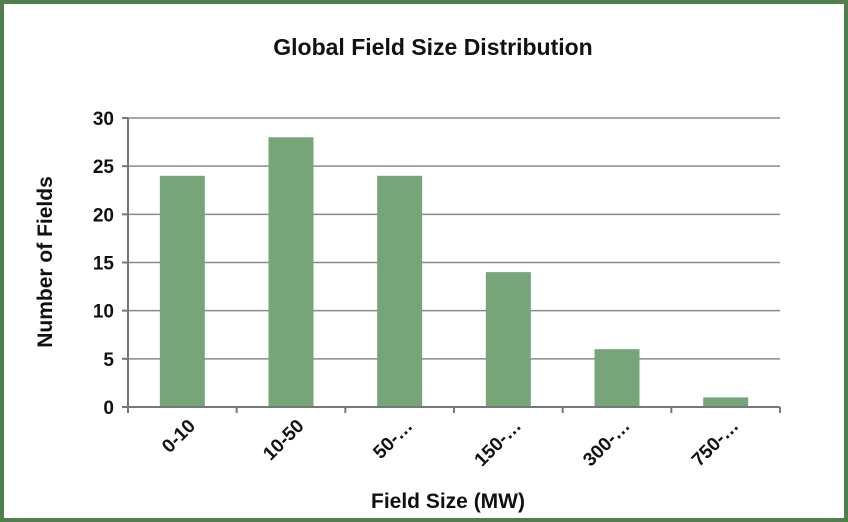 This screenshot has height=522, width=848. I want to click on y-tick-label: 0, so click(108, 408).